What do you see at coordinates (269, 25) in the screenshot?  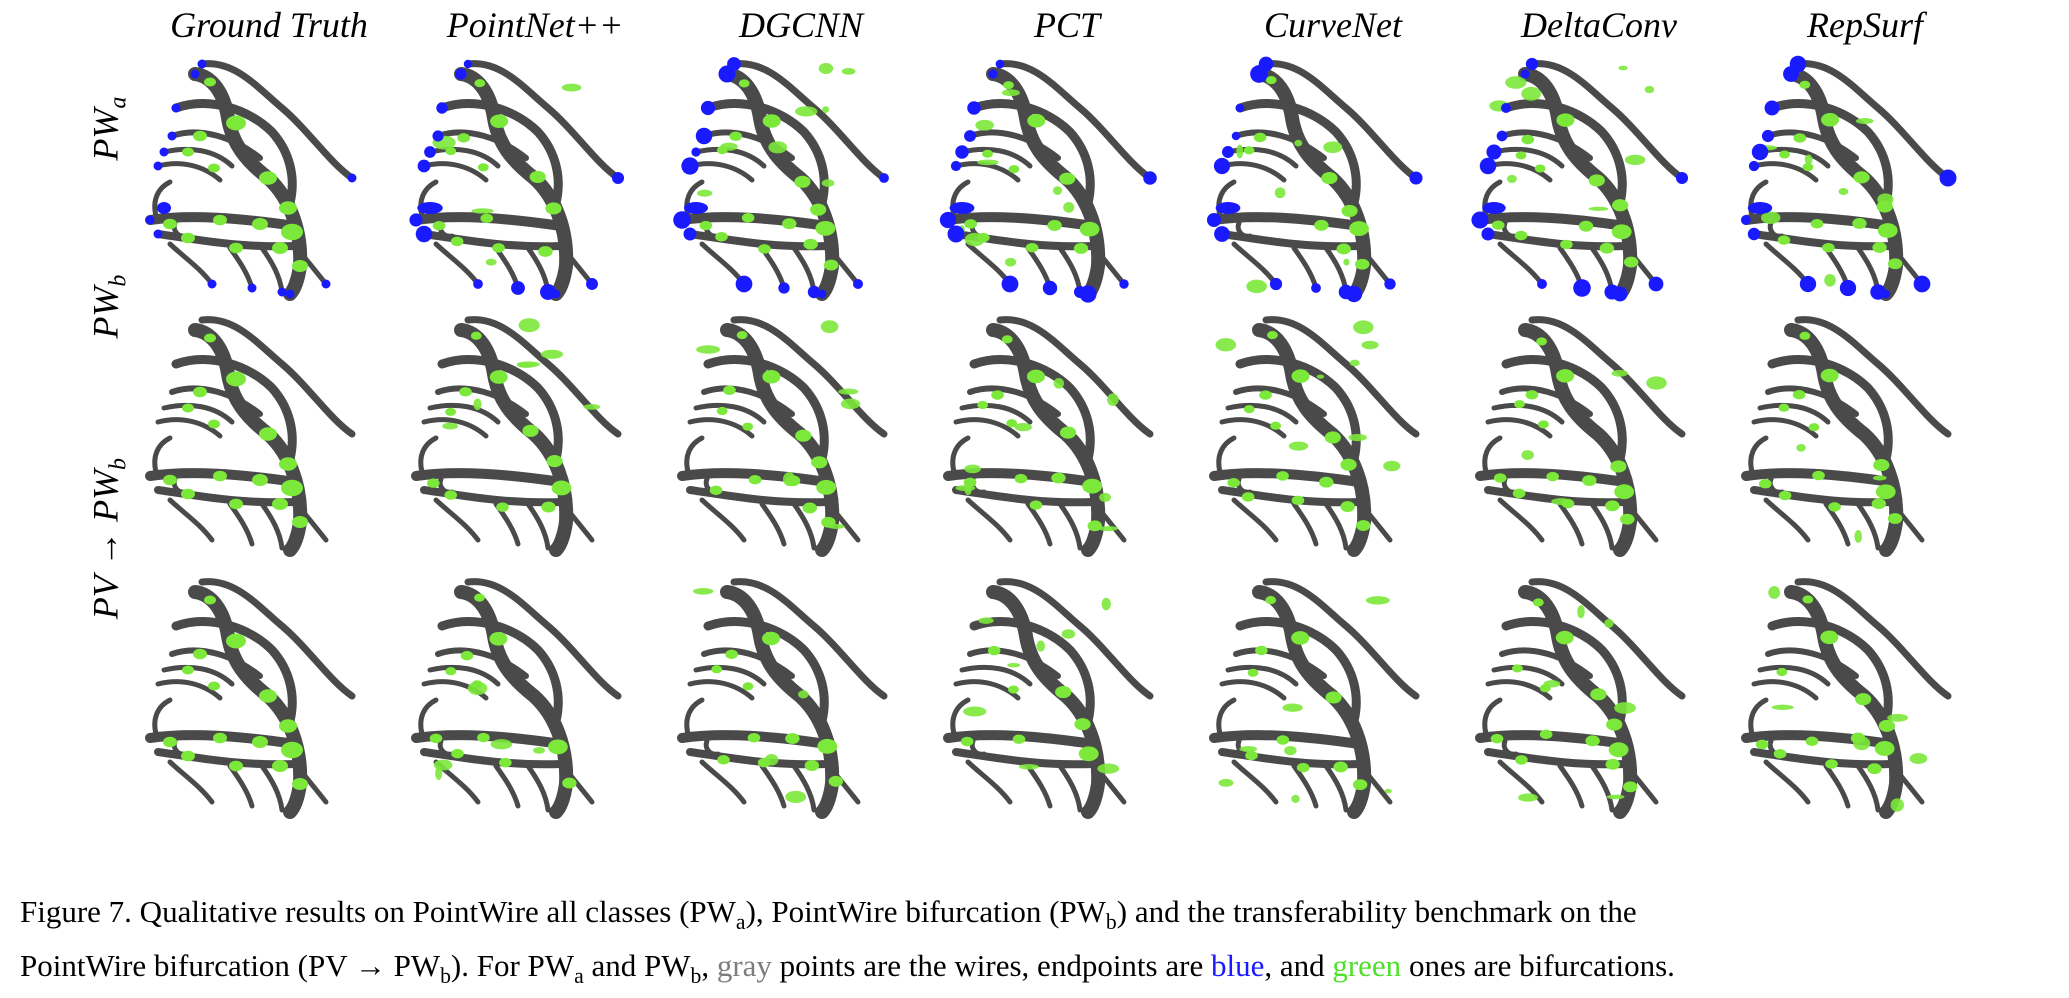 I see `column-header: Ground Truth` at bounding box center [269, 25].